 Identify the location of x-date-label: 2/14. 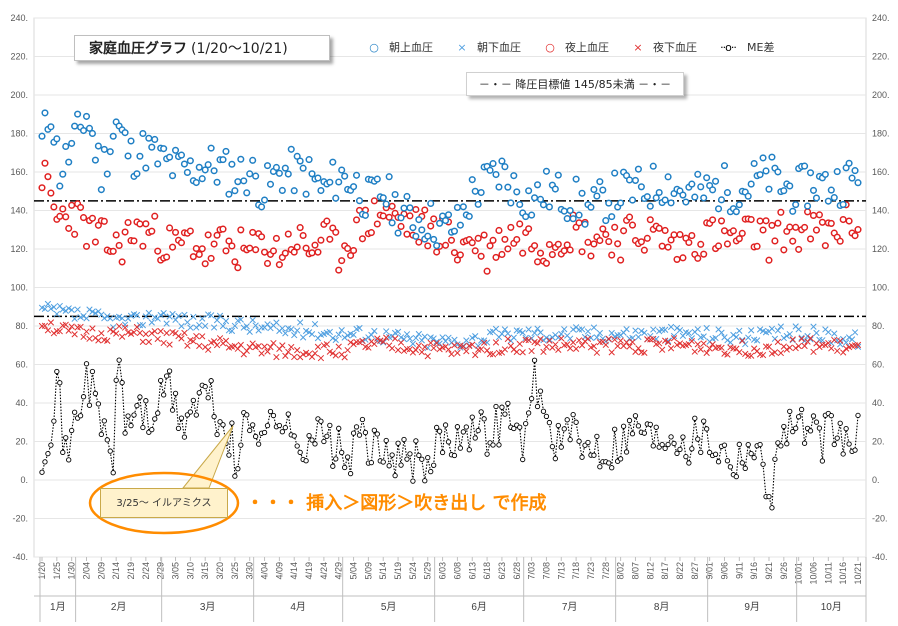
(116, 571).